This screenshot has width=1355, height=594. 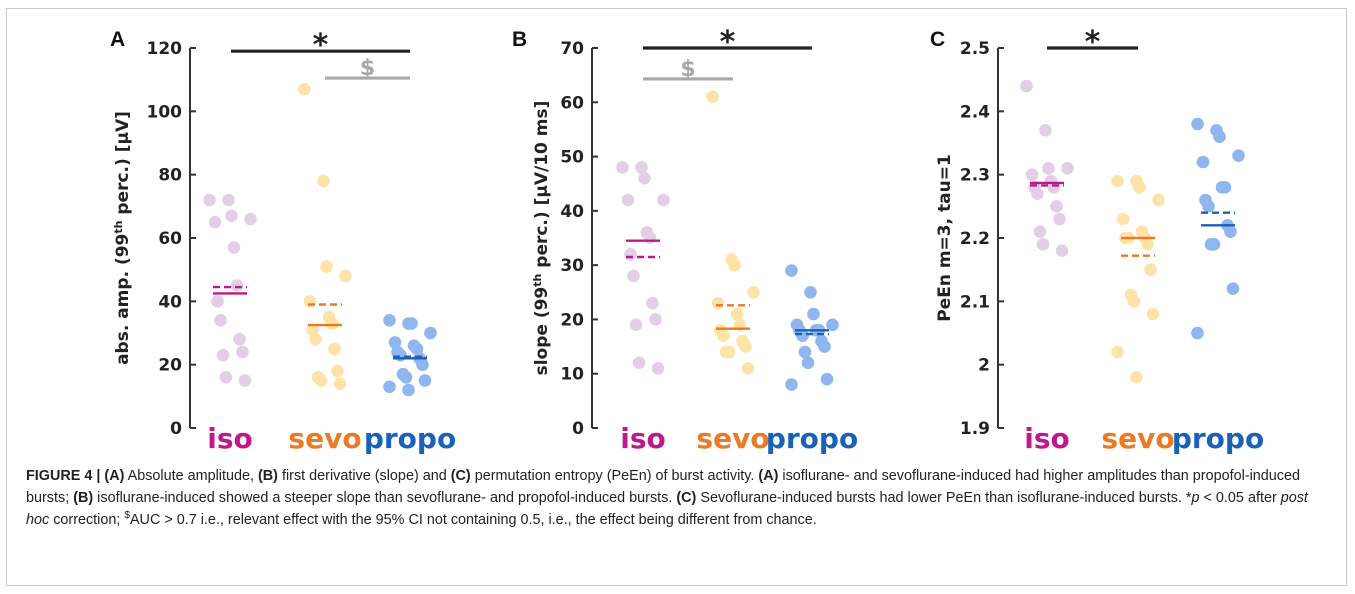 What do you see at coordinates (542, 331) in the screenshot?
I see `y-axis-label-part: slope (99` at bounding box center [542, 331].